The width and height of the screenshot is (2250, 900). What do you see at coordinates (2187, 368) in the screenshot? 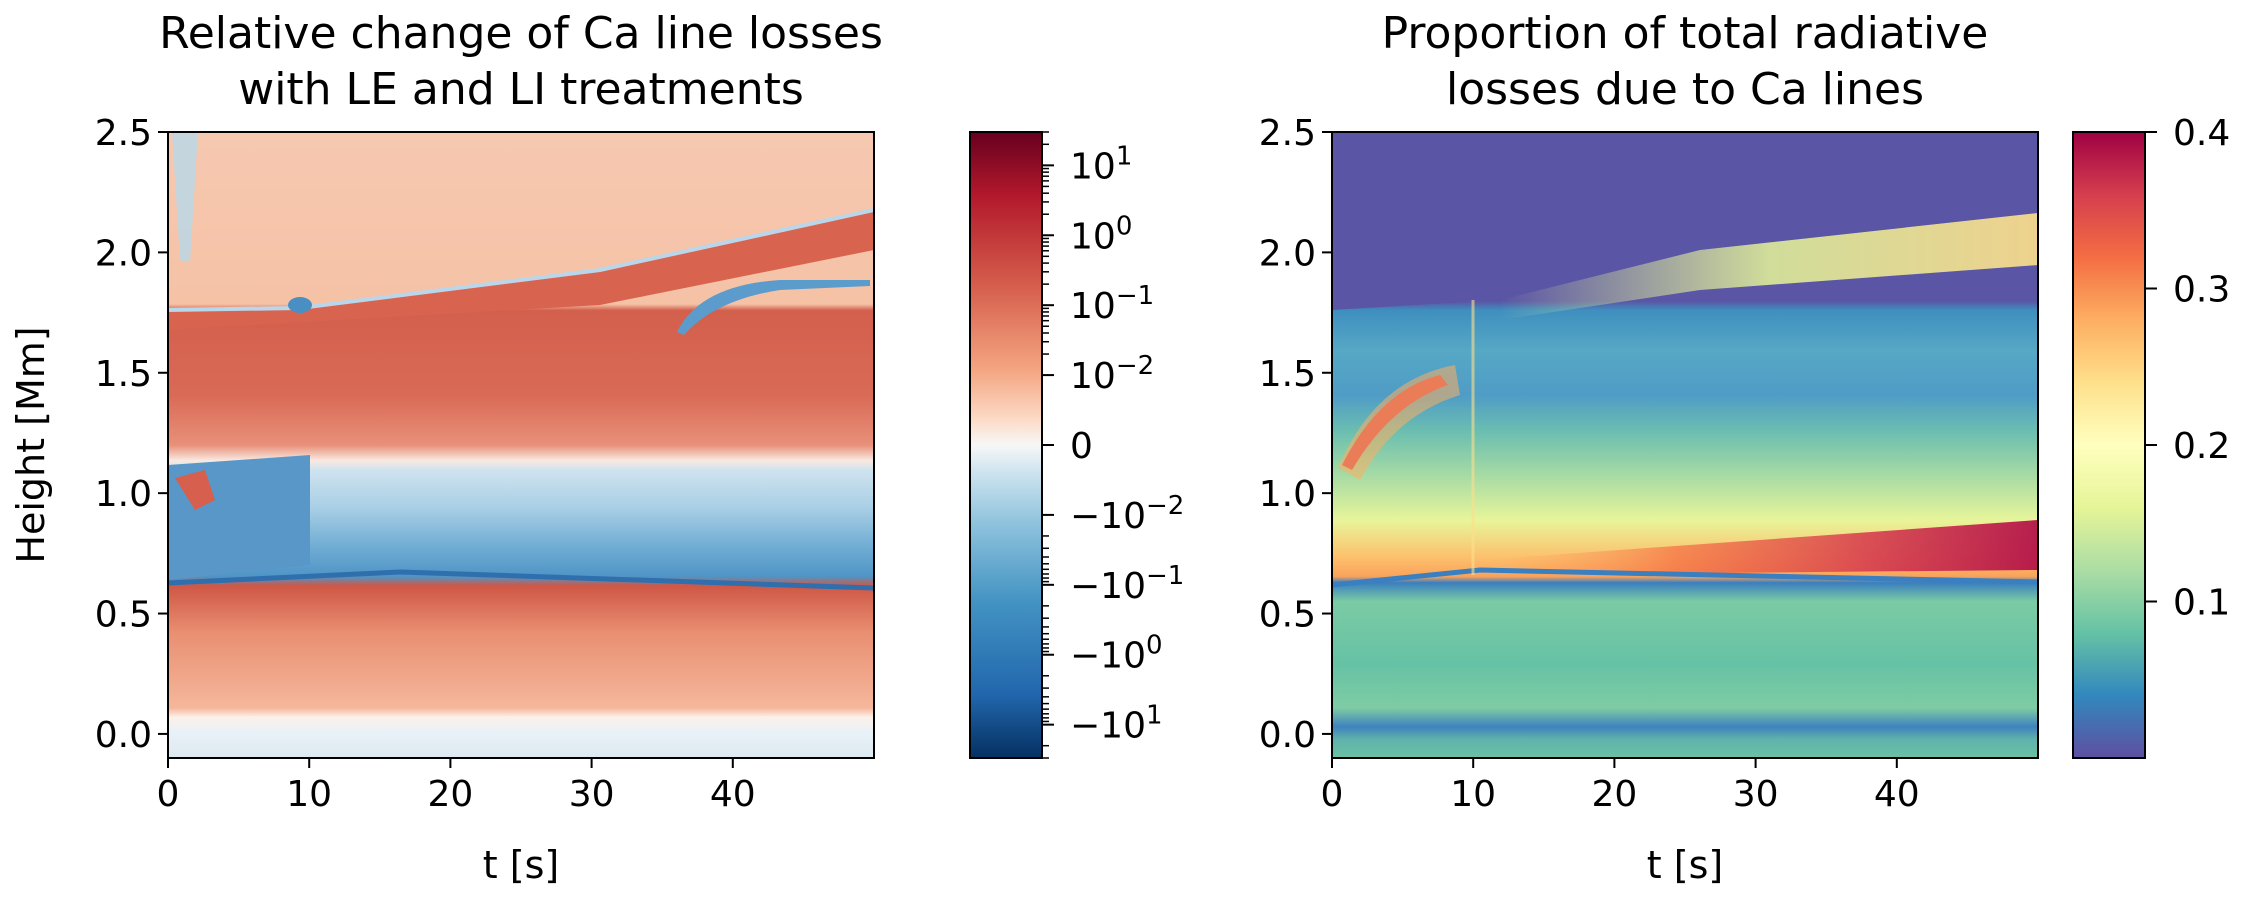
I see `right-colorbar-ticks: 0.1 0.2 0.3 0.4` at bounding box center [2187, 368].